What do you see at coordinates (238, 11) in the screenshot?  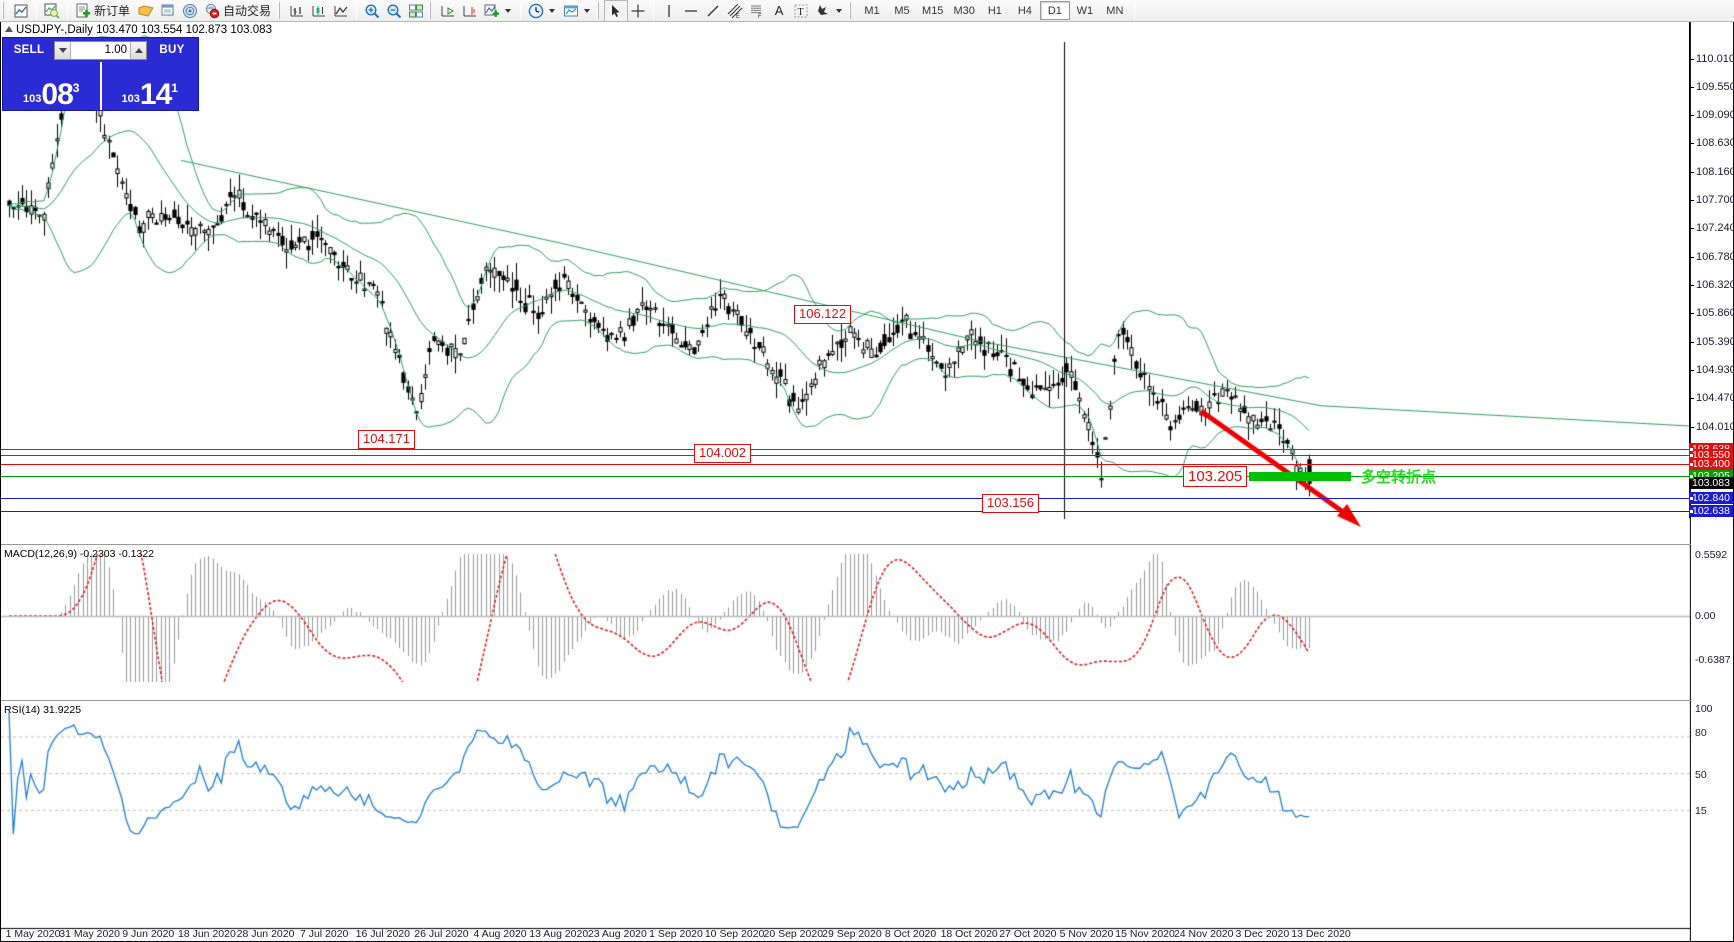 I see `autotrading-button: 自动交易` at bounding box center [238, 11].